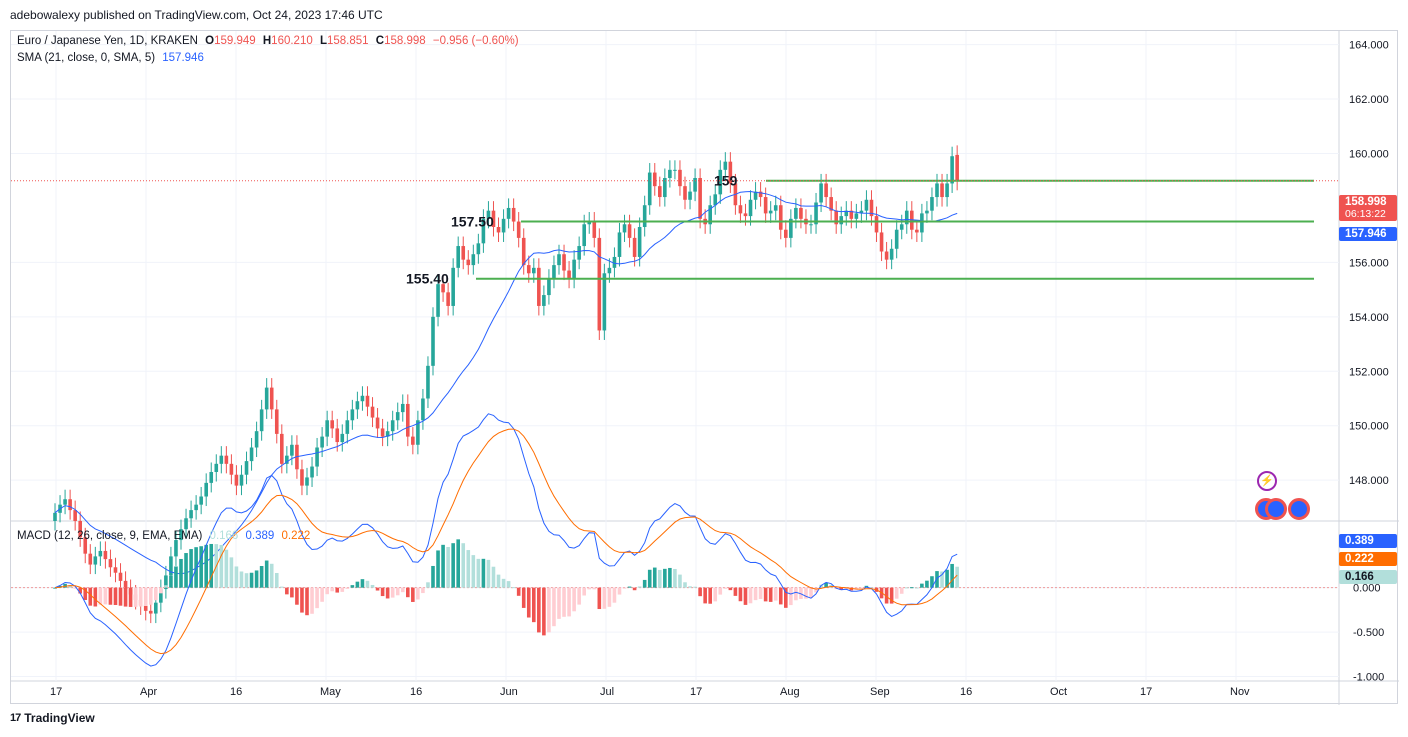 The image size is (1408, 737). I want to click on time-tick-label: 16, so click(236, 692).